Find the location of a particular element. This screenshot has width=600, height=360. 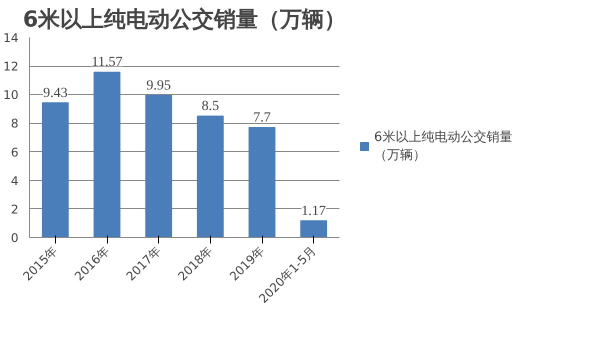

data-label: 7.7 is located at coordinates (262, 118).